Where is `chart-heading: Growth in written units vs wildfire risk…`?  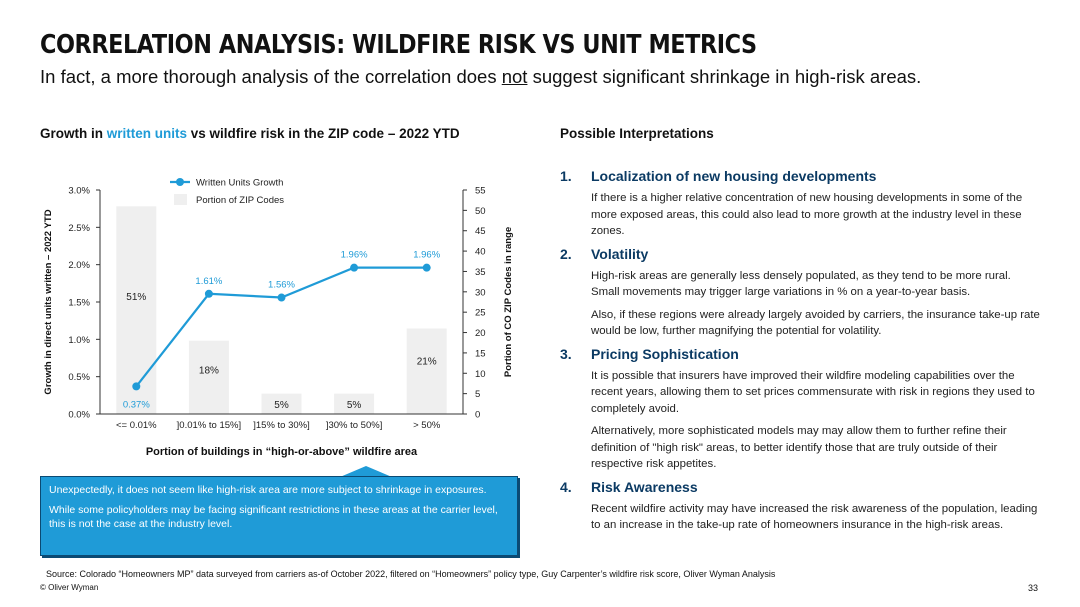
chart-heading: Growth in written units vs wildfire risk… is located at coordinates (250, 133).